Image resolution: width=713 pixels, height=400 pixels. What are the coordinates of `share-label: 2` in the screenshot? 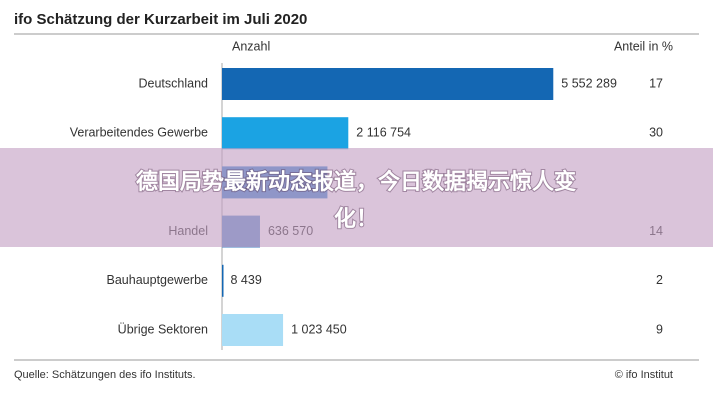 It's located at (659, 280).